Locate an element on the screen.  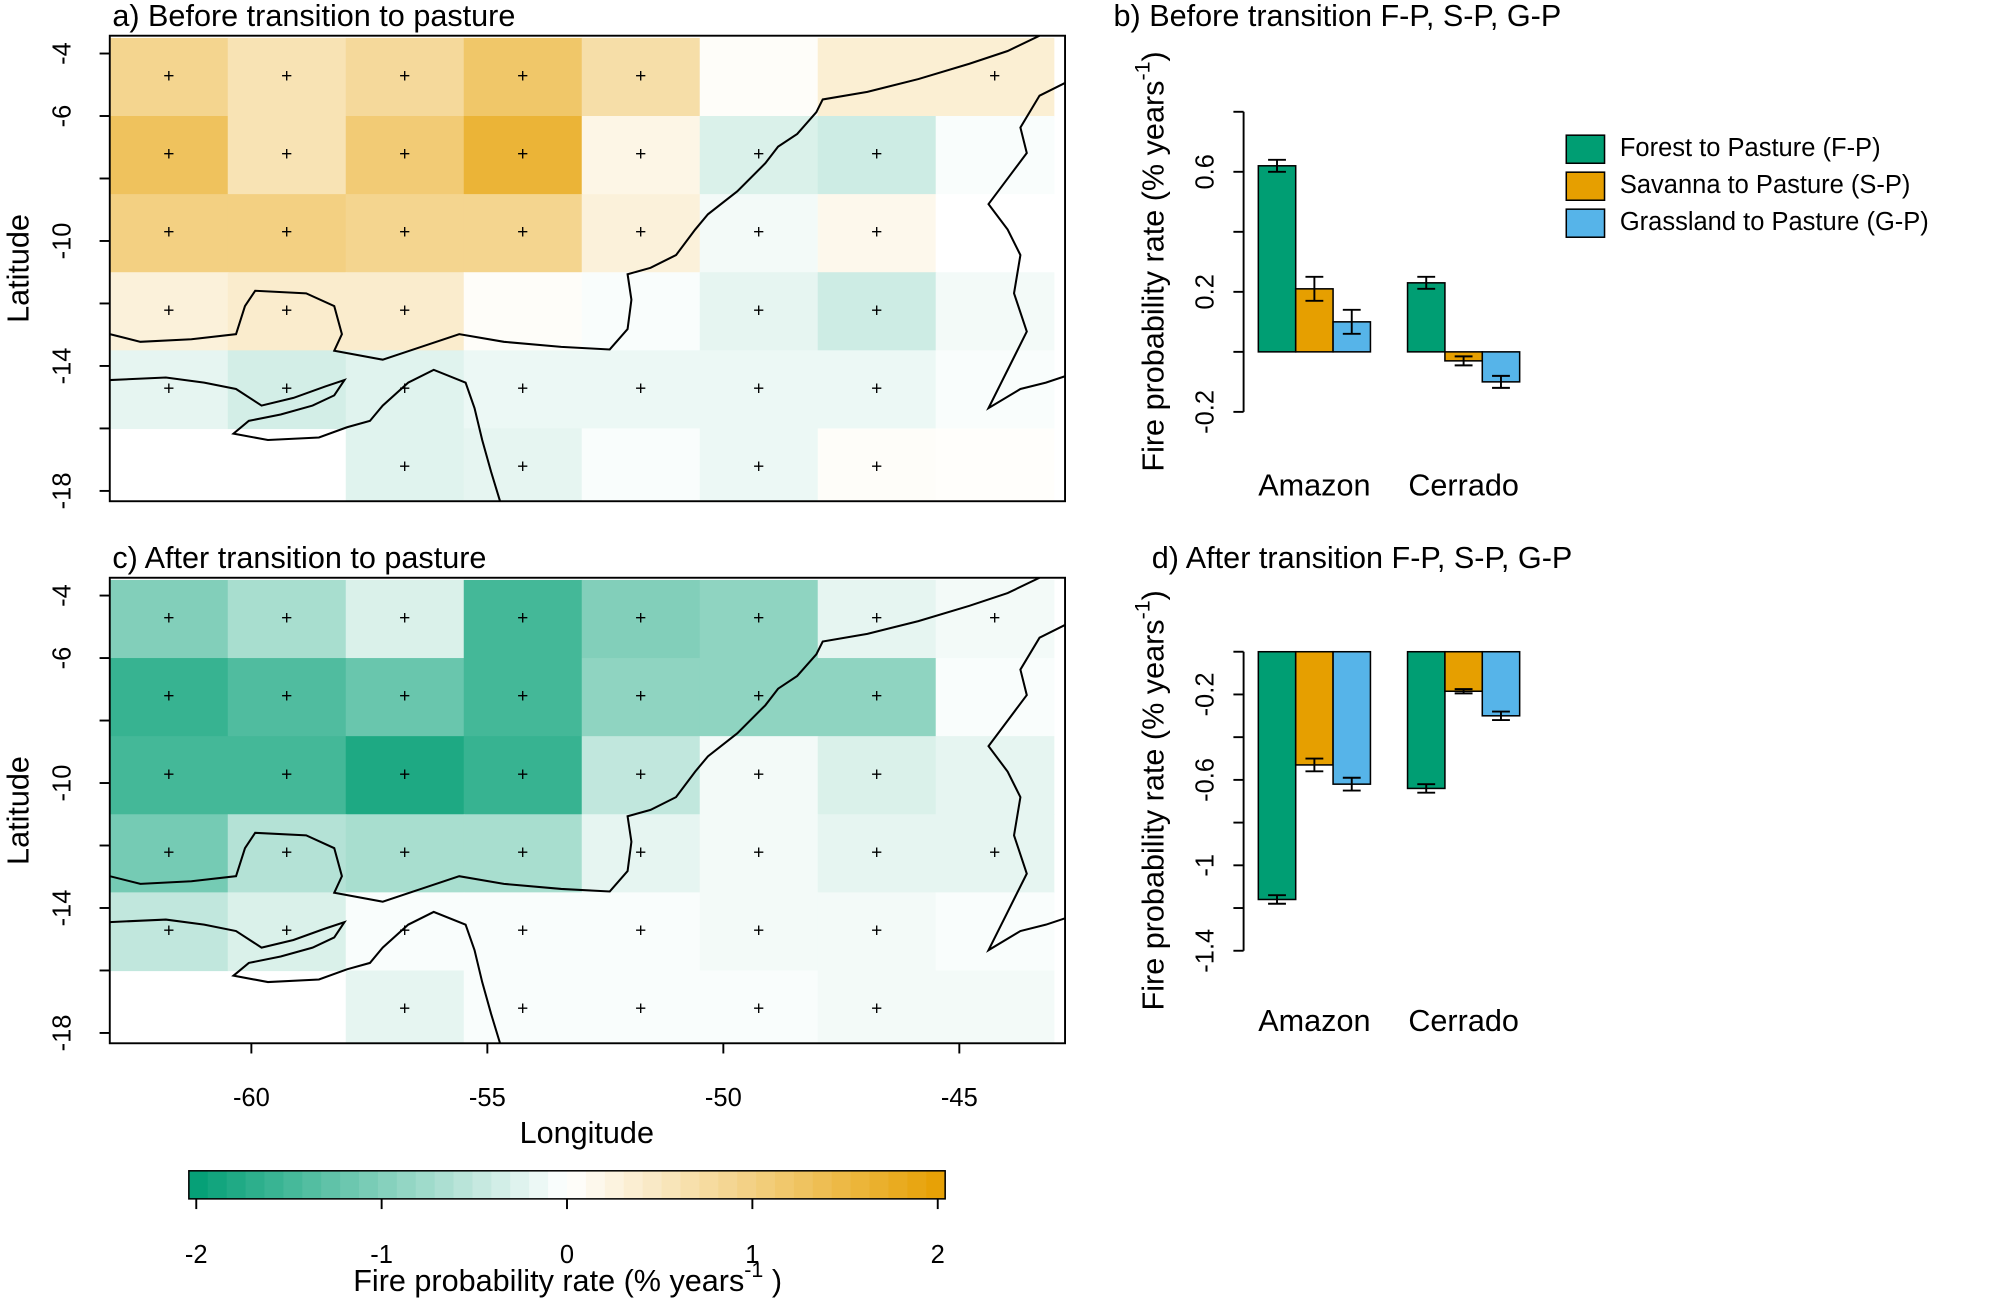
colorbar-tick-label: 2 is located at coordinates (938, 1255).